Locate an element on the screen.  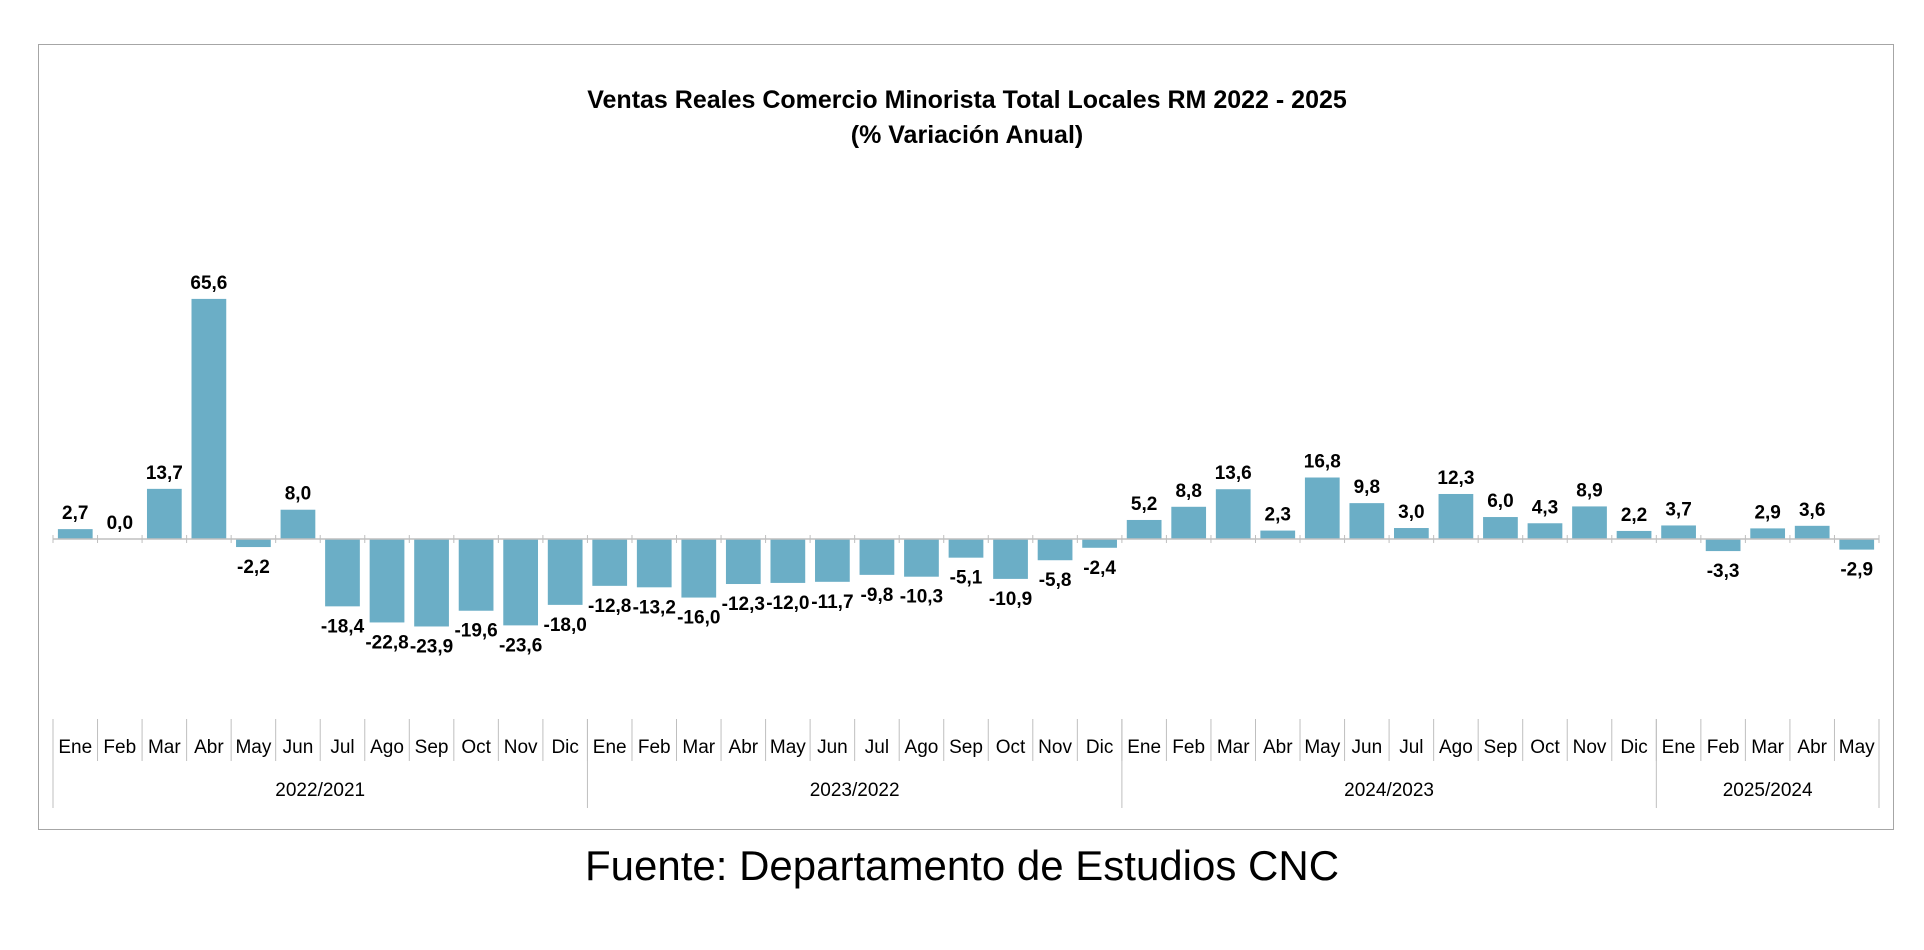
data-label: 12,3 is located at coordinates (1455, 478).